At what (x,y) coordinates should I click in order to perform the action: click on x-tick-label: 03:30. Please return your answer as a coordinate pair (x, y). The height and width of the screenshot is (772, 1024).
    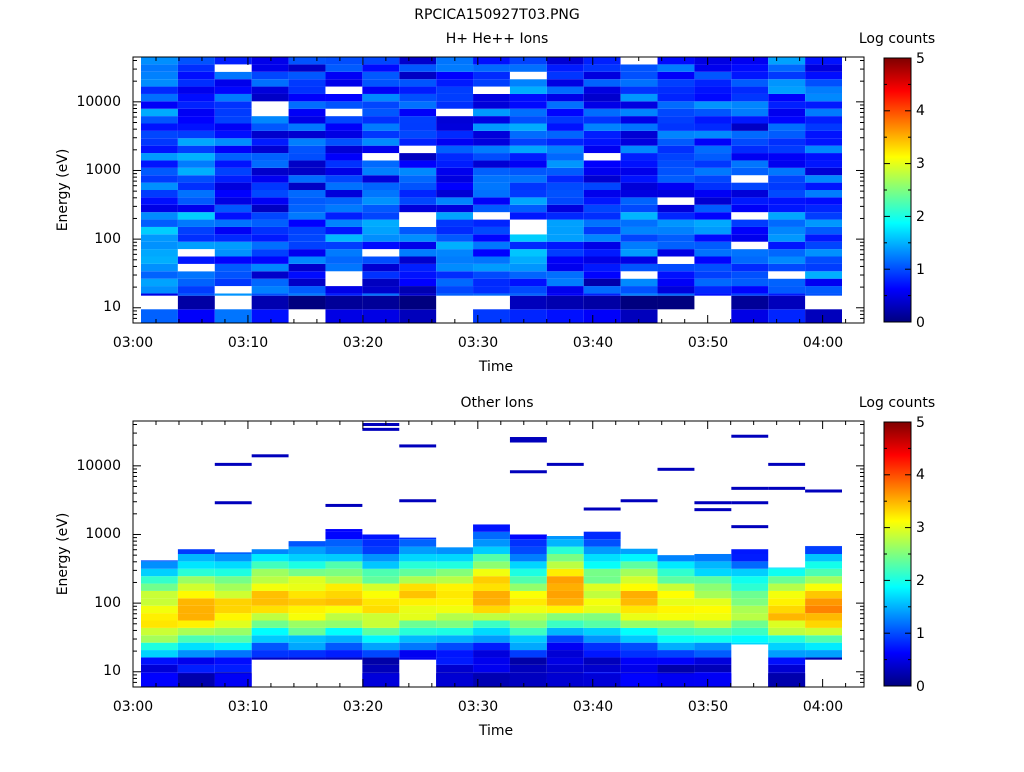
    Looking at the image, I should click on (478, 343).